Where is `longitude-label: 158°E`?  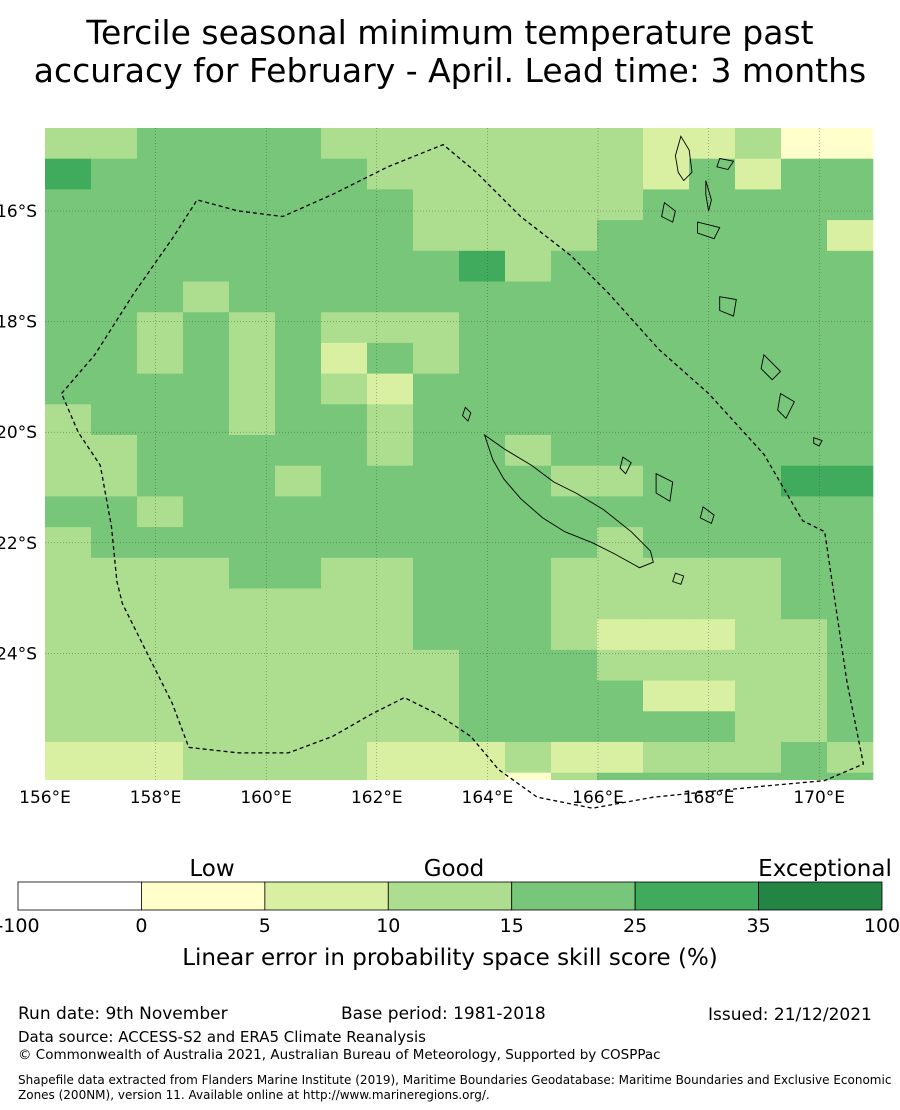
longitude-label: 158°E is located at coordinates (156, 798).